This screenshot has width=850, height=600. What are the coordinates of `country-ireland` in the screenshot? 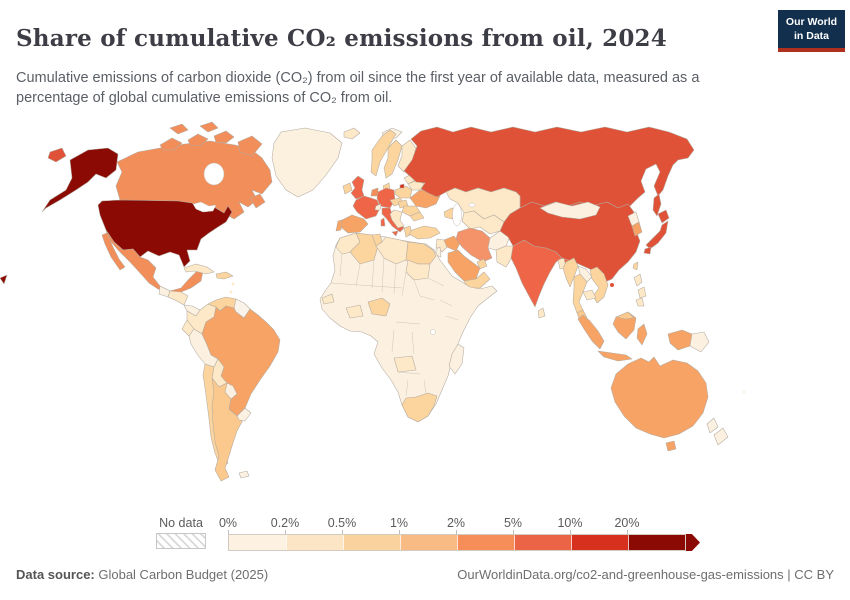 It's located at (347, 188).